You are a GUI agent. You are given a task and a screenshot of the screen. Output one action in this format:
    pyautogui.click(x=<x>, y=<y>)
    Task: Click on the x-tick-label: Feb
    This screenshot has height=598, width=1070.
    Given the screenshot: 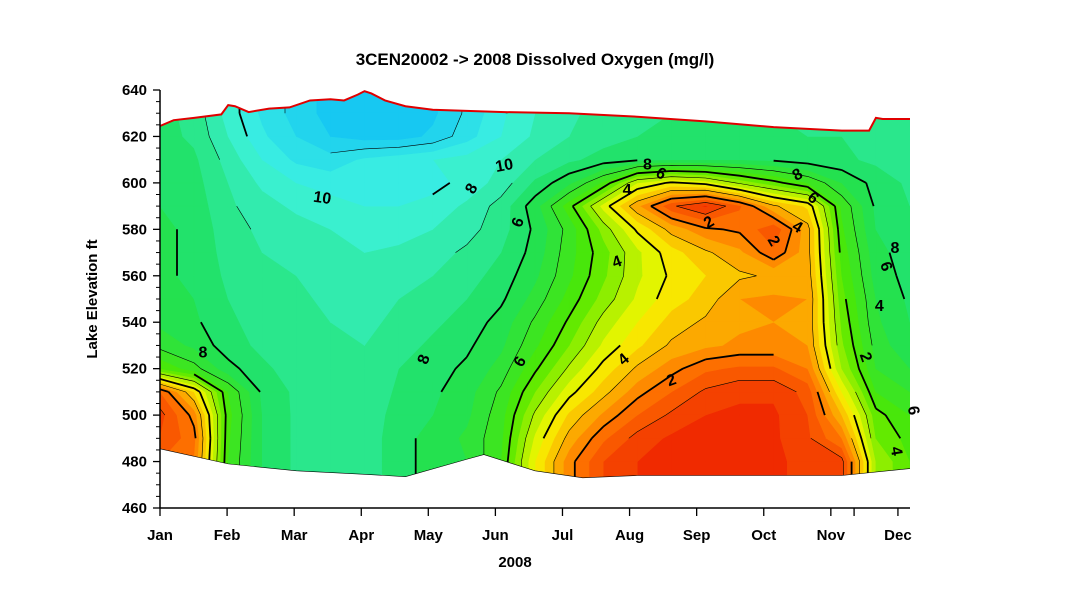 What is the action you would take?
    pyautogui.click(x=227, y=535)
    